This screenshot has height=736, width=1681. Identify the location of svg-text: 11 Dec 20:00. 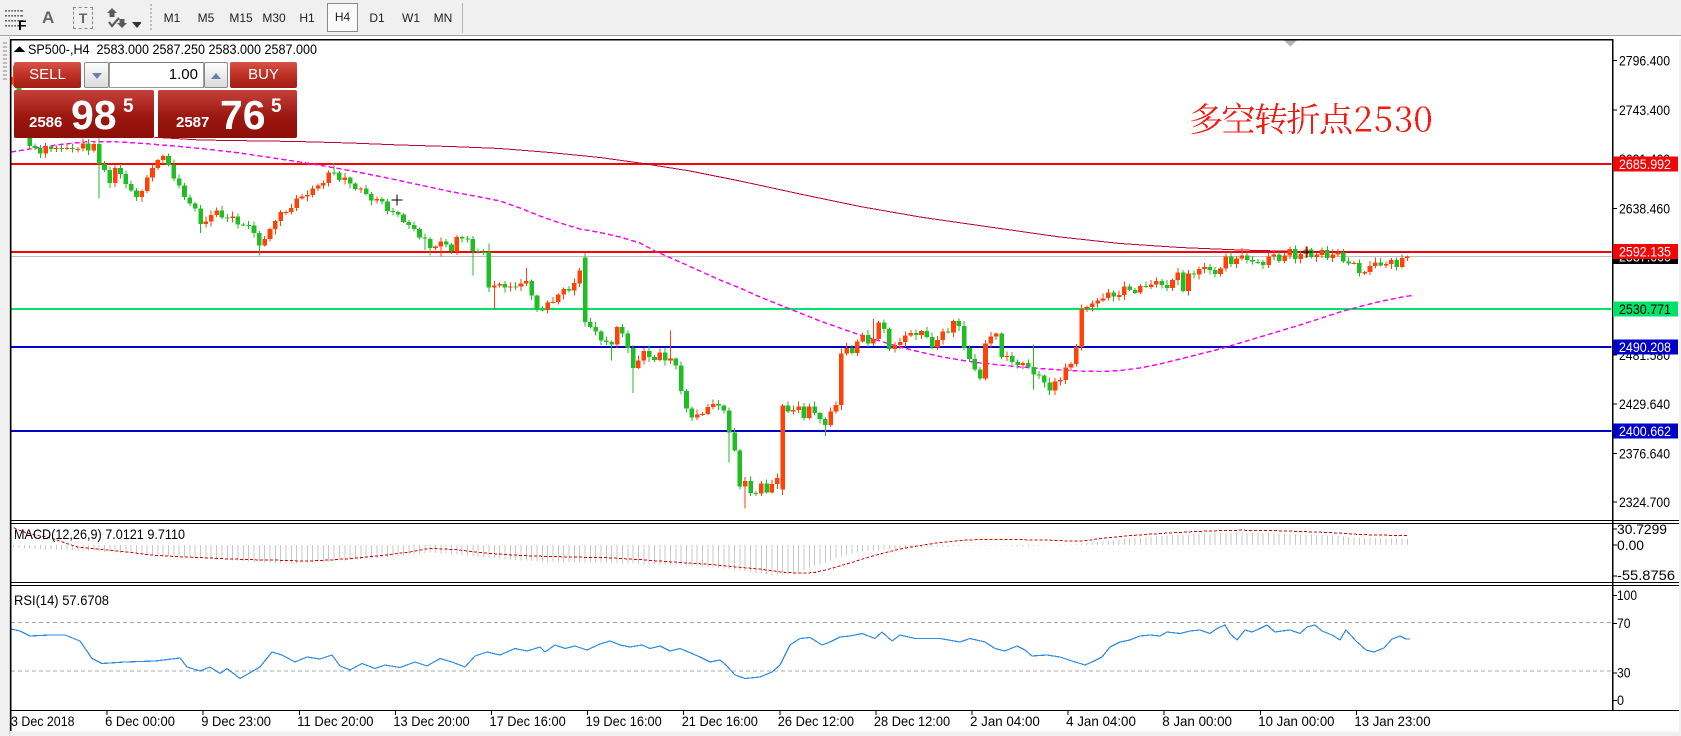
(335, 721).